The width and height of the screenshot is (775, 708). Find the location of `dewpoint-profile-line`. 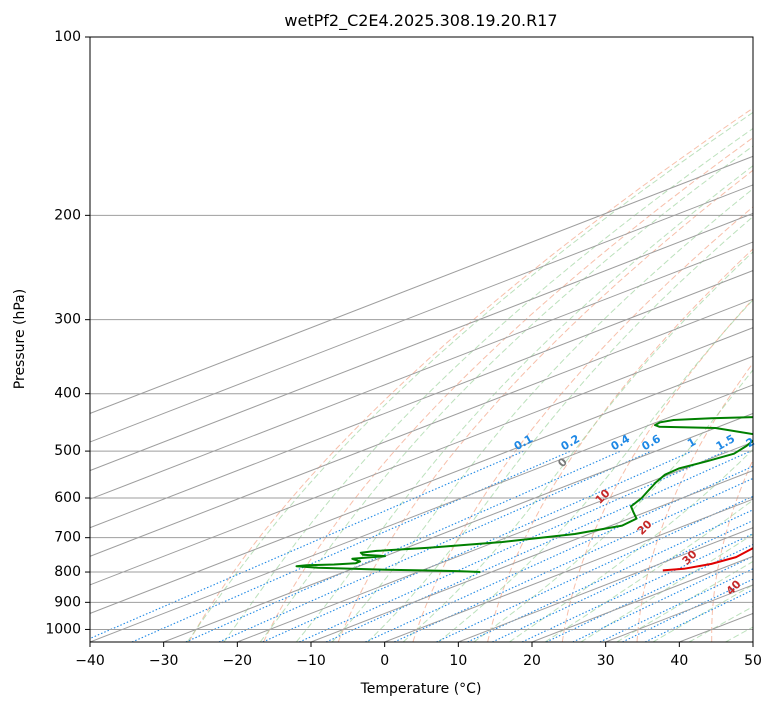

dewpoint-profile-line is located at coordinates (524, 494).